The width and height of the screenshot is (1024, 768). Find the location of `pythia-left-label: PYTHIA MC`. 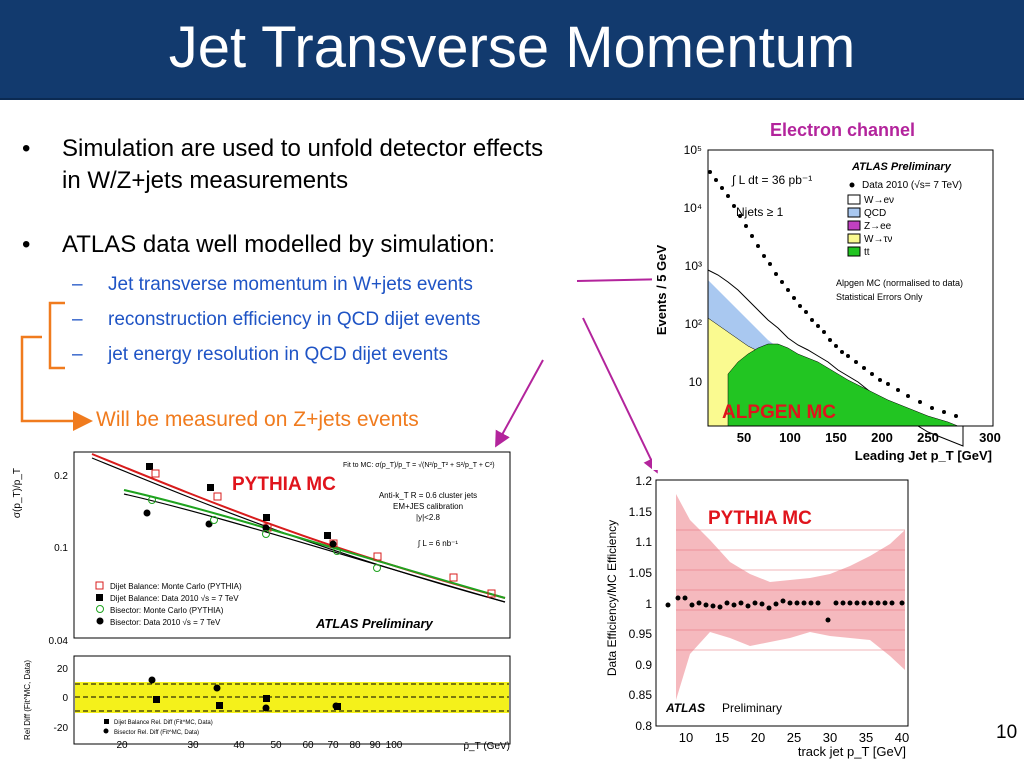

pythia-left-label: PYTHIA MC is located at coordinates (284, 484).